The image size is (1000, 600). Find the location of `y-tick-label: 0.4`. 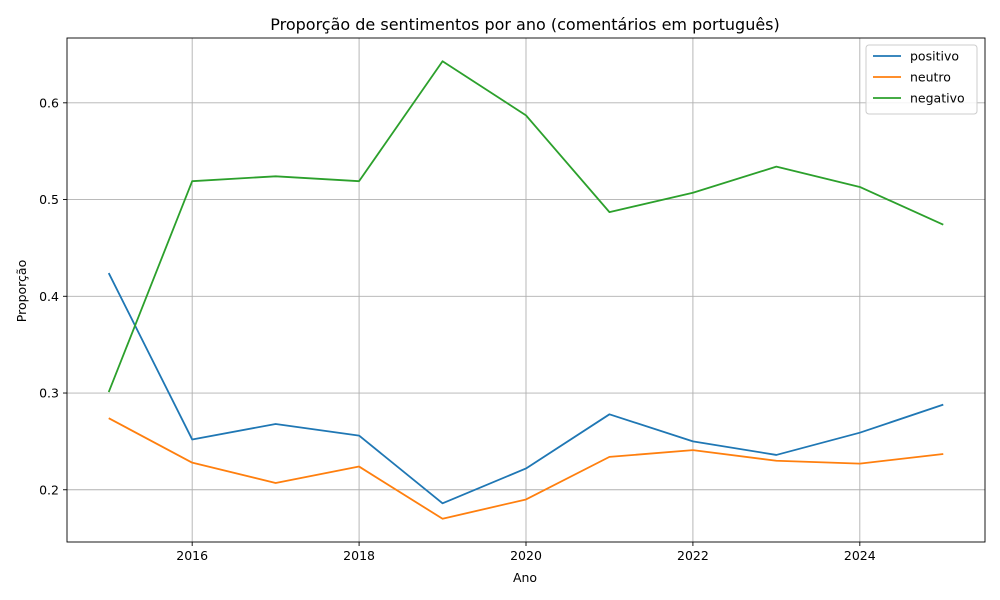

y-tick-label: 0.4 is located at coordinates (49, 296).